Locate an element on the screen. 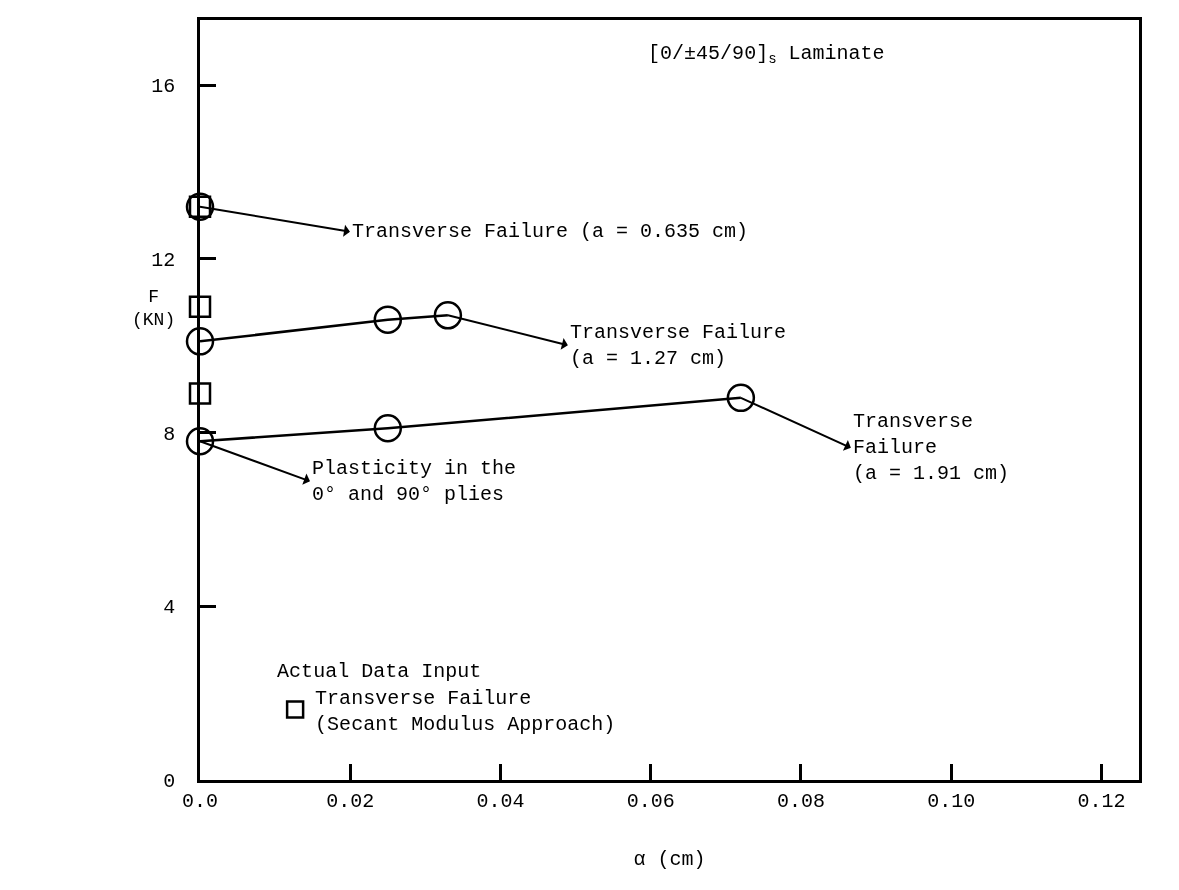 The image size is (1179, 890). annotation: Transverse Failure (a = 1.91 cm) is located at coordinates (931, 447).